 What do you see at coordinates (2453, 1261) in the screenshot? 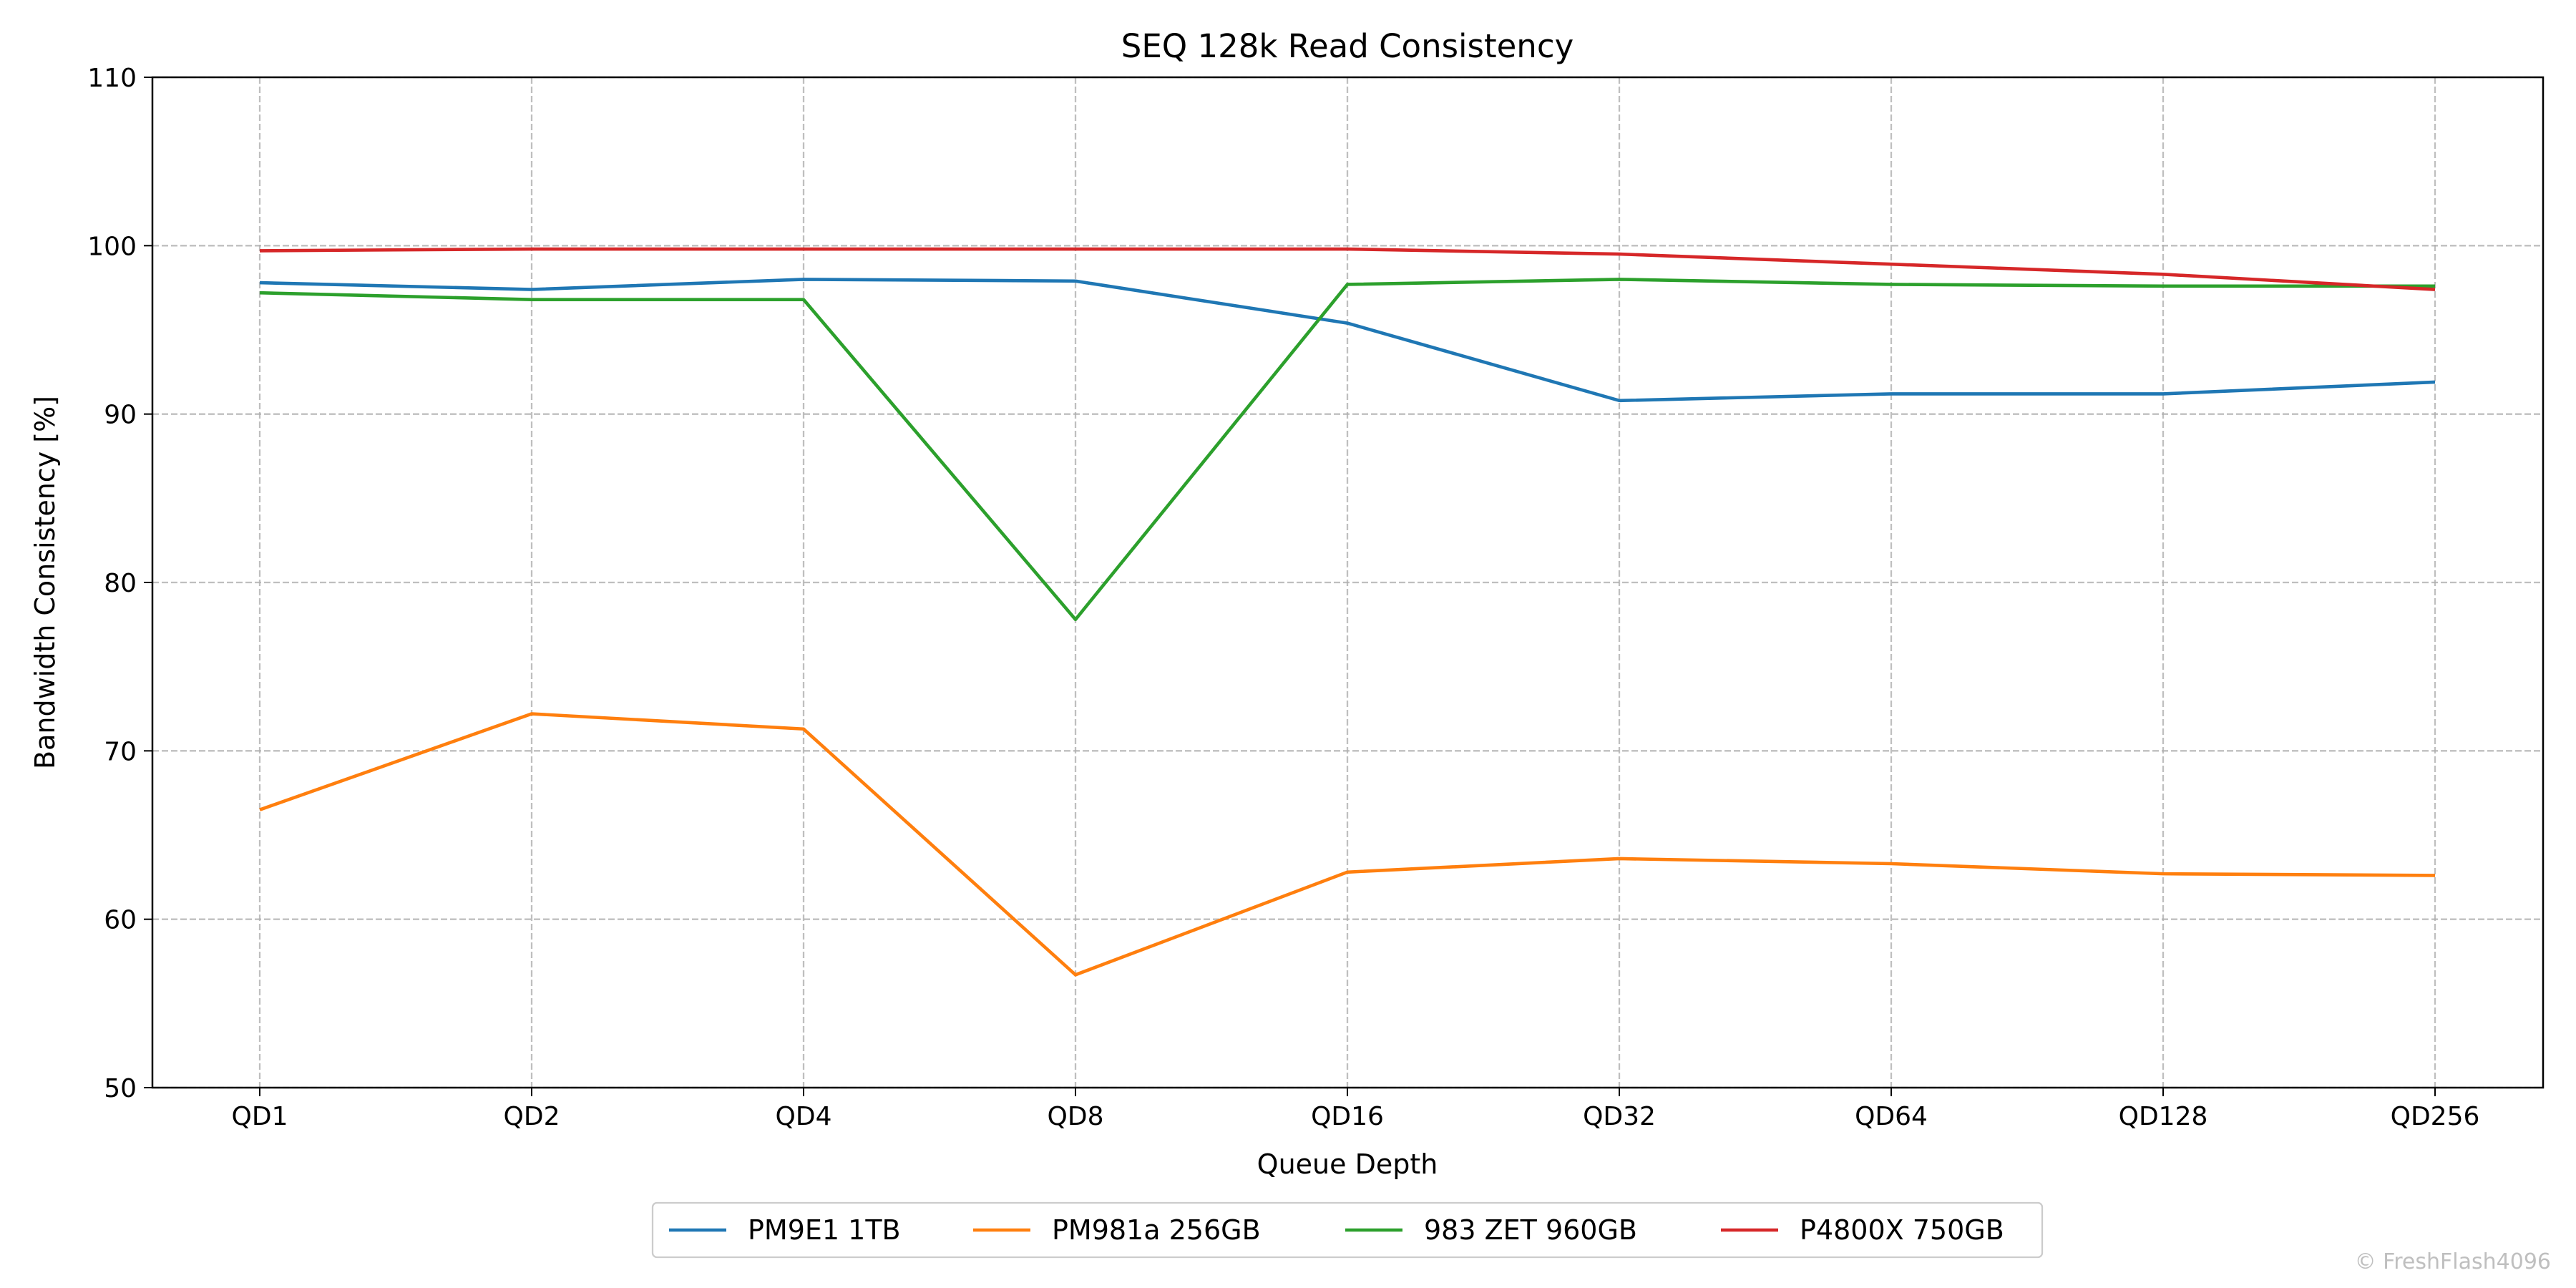
I see `watermark: © FreshFlash4096` at bounding box center [2453, 1261].